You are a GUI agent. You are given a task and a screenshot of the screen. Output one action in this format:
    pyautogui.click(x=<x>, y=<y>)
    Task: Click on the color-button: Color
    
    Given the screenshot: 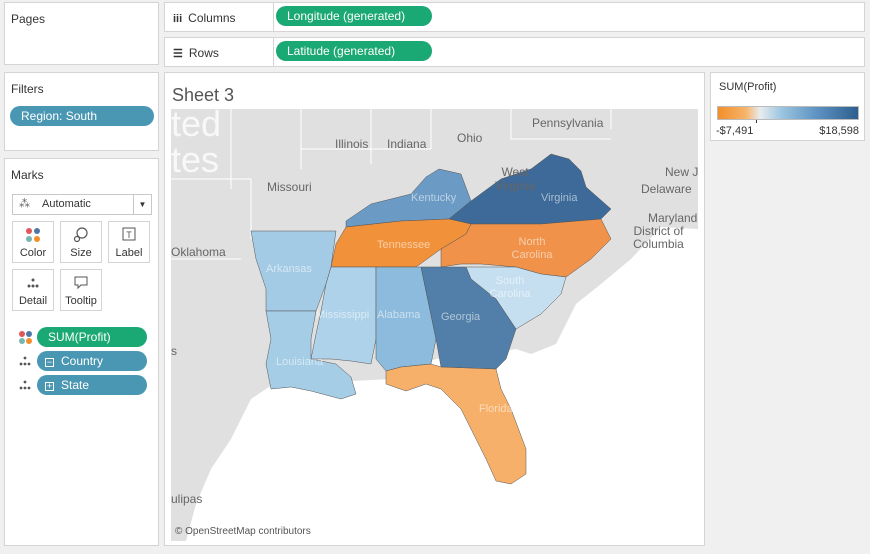 What is the action you would take?
    pyautogui.click(x=33, y=242)
    